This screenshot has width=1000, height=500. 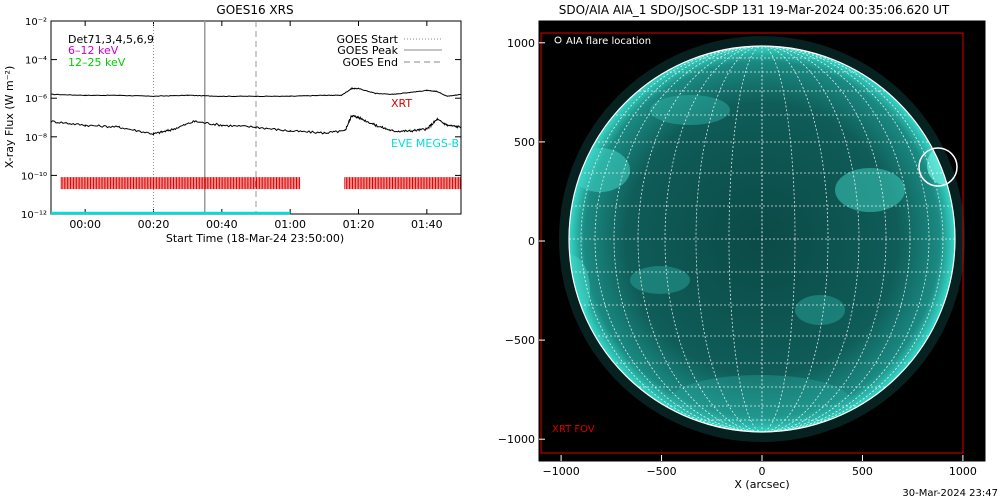 What do you see at coordinates (425, 143) in the screenshot?
I see `eve-annotation: EVE MEGS-B` at bounding box center [425, 143].